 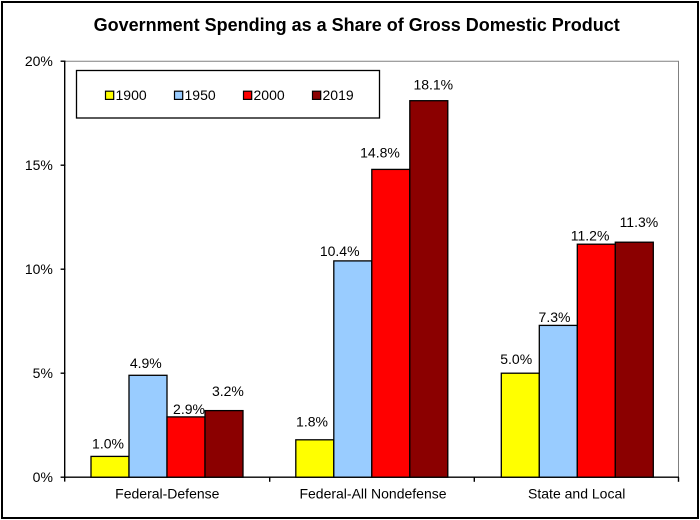 What do you see at coordinates (380, 152) in the screenshot?
I see `svg-text: 14.8%` at bounding box center [380, 152].